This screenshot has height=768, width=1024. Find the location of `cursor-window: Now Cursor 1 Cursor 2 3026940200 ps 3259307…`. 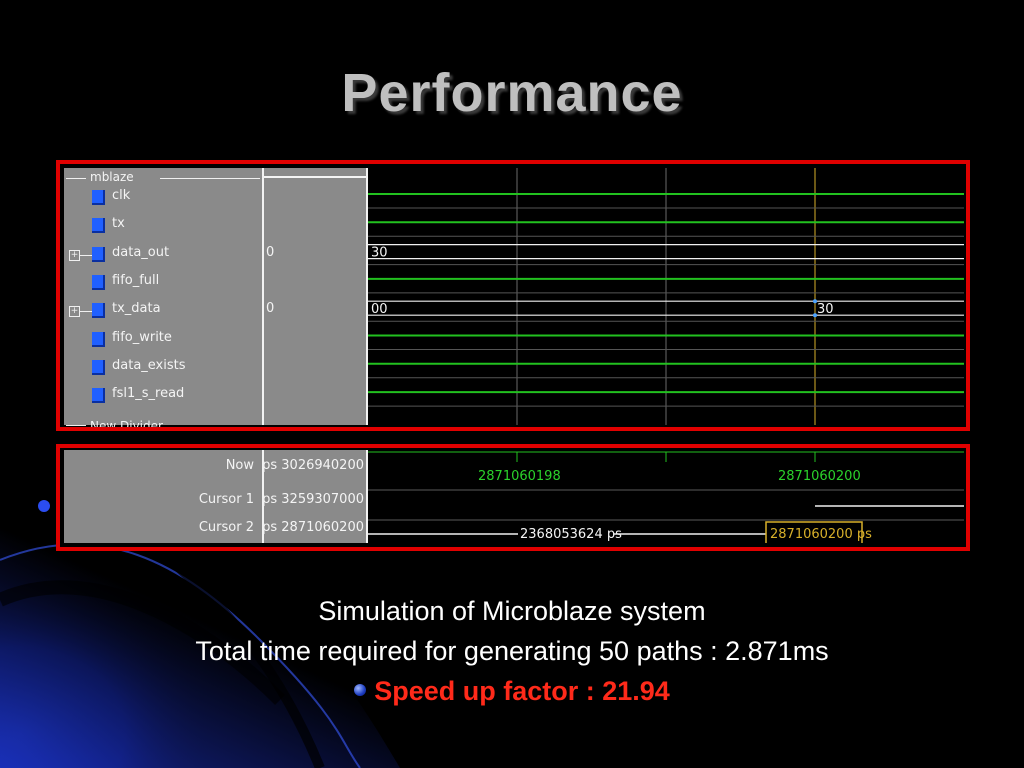

cursor-window: Now Cursor 1 Cursor 2 3026940200 ps 3259307… is located at coordinates (513, 497).